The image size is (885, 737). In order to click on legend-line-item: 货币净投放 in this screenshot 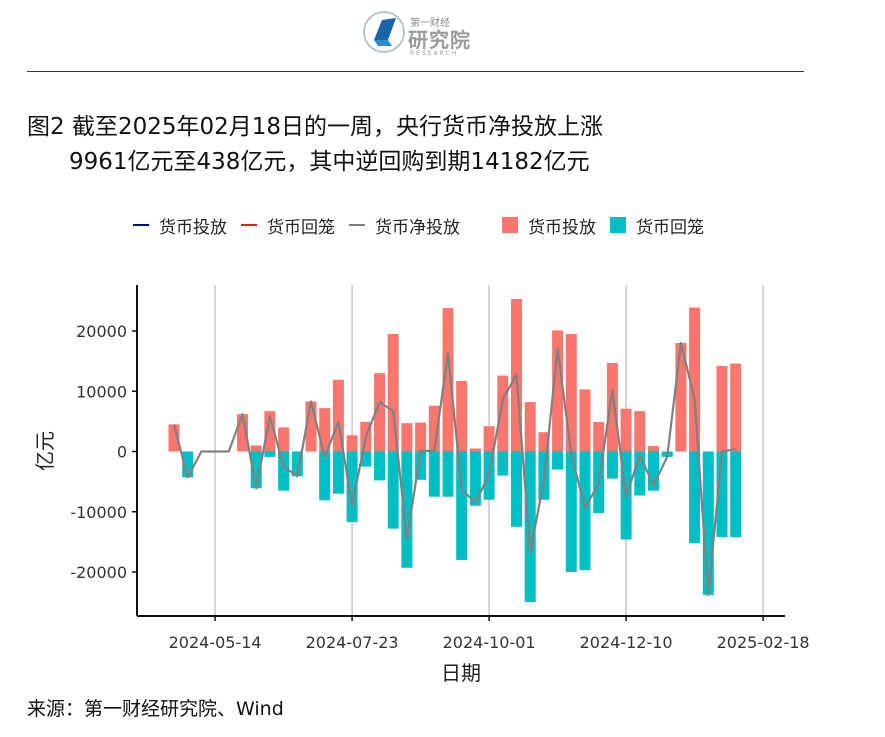, I will do `click(404, 225)`.